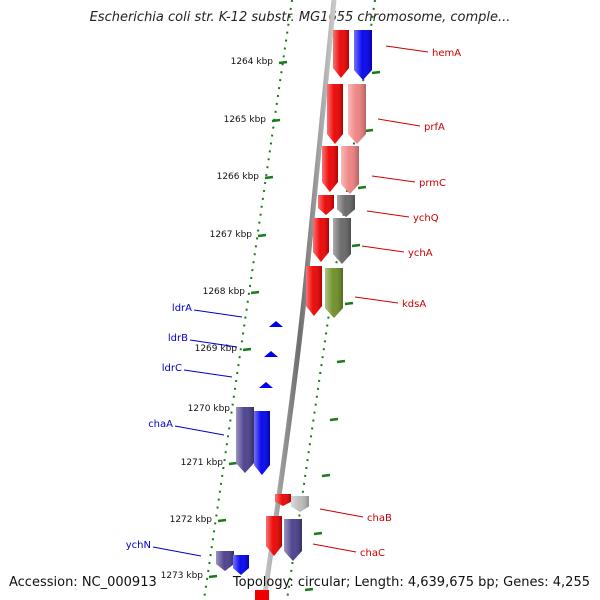  What do you see at coordinates (321, 240) in the screenshot?
I see `gene-ycha-arrow` at bounding box center [321, 240].